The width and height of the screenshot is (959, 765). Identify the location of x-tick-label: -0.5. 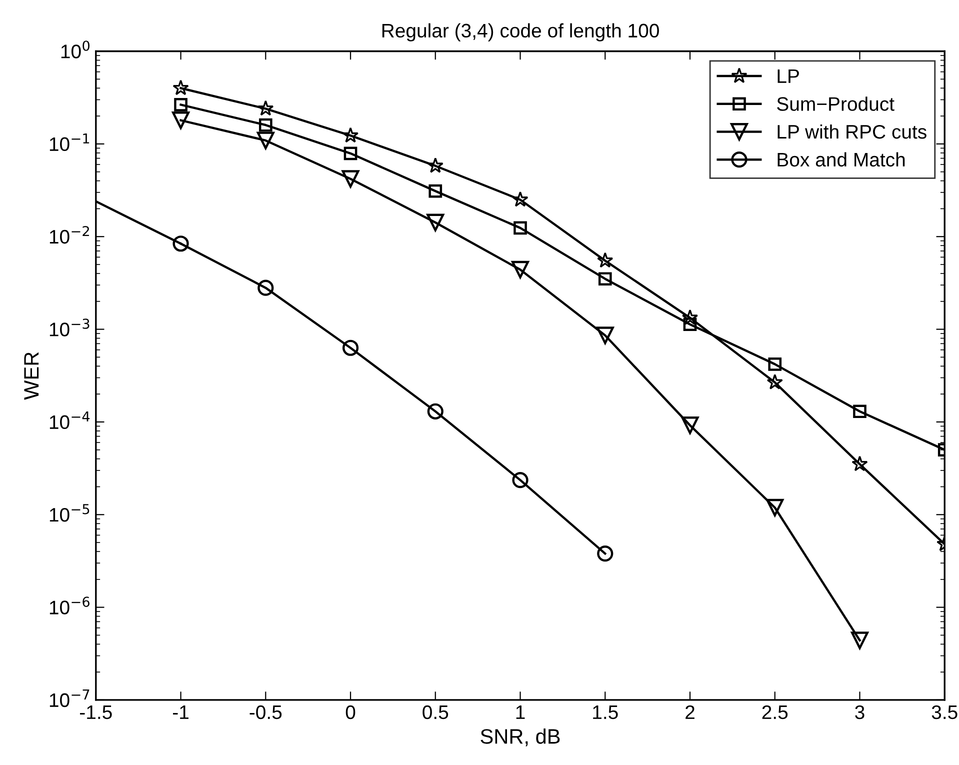
(266, 712).